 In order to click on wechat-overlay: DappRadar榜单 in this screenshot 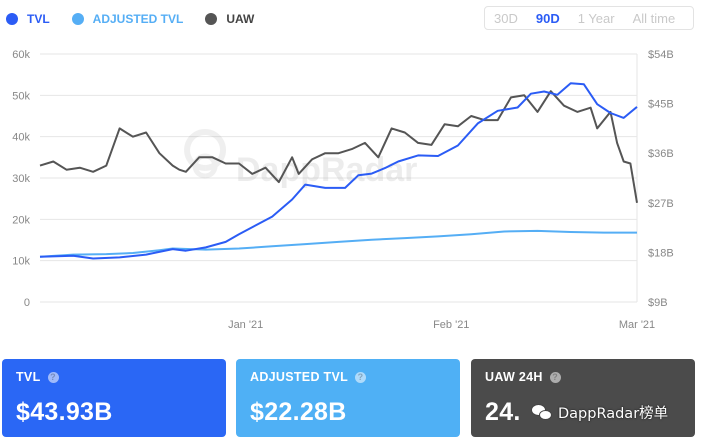, I will do `click(599, 412)`.